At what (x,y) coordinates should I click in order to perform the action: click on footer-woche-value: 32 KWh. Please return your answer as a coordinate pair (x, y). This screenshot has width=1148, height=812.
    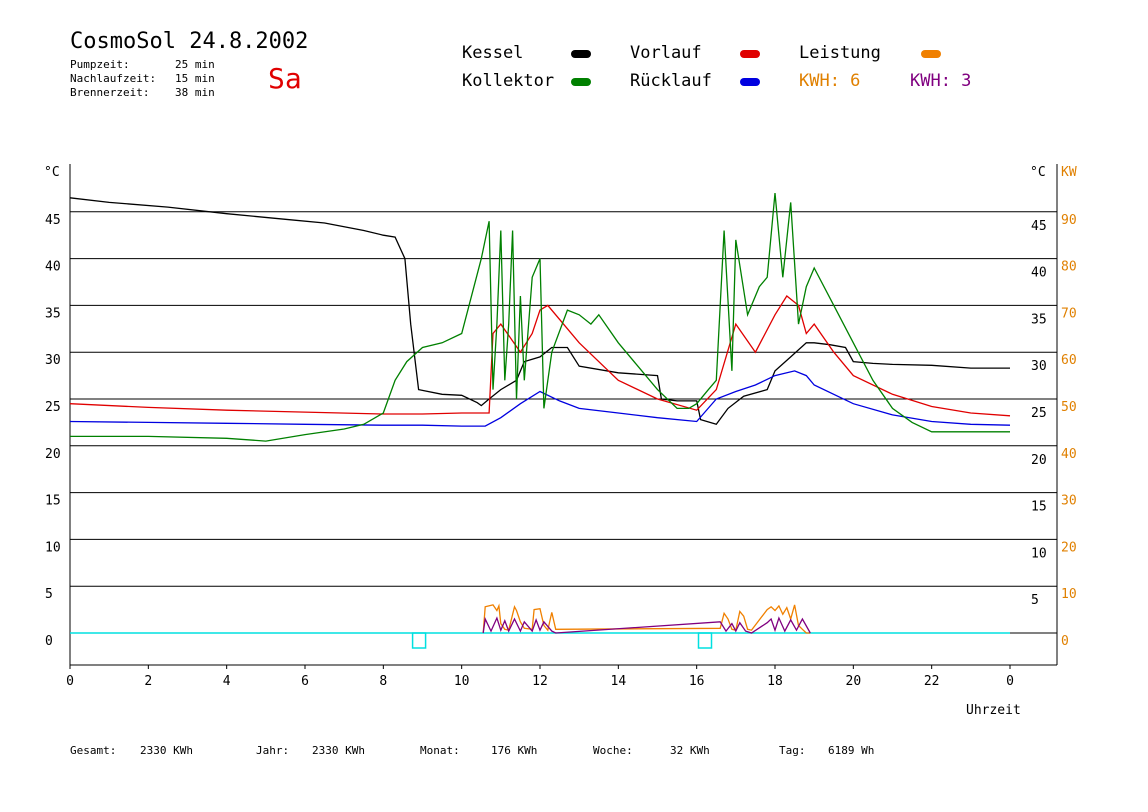
    Looking at the image, I should click on (690, 750).